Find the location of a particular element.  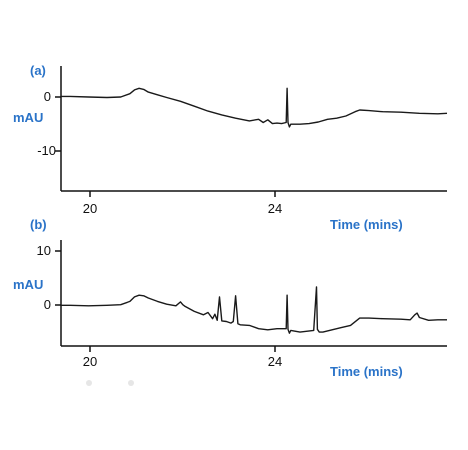

panel-a-x-tick-label-1: 24 is located at coordinates (275, 208).